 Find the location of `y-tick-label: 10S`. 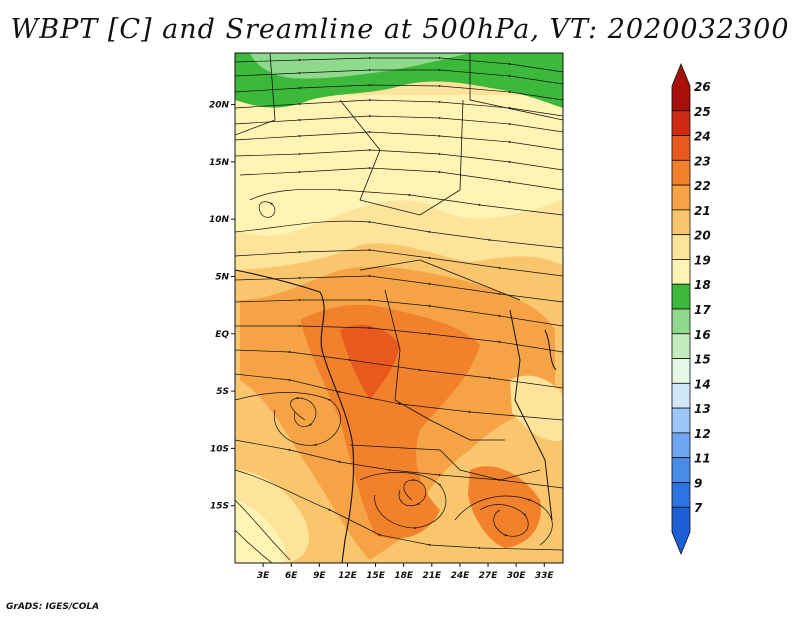

y-tick-label: 10S is located at coordinates (219, 449).